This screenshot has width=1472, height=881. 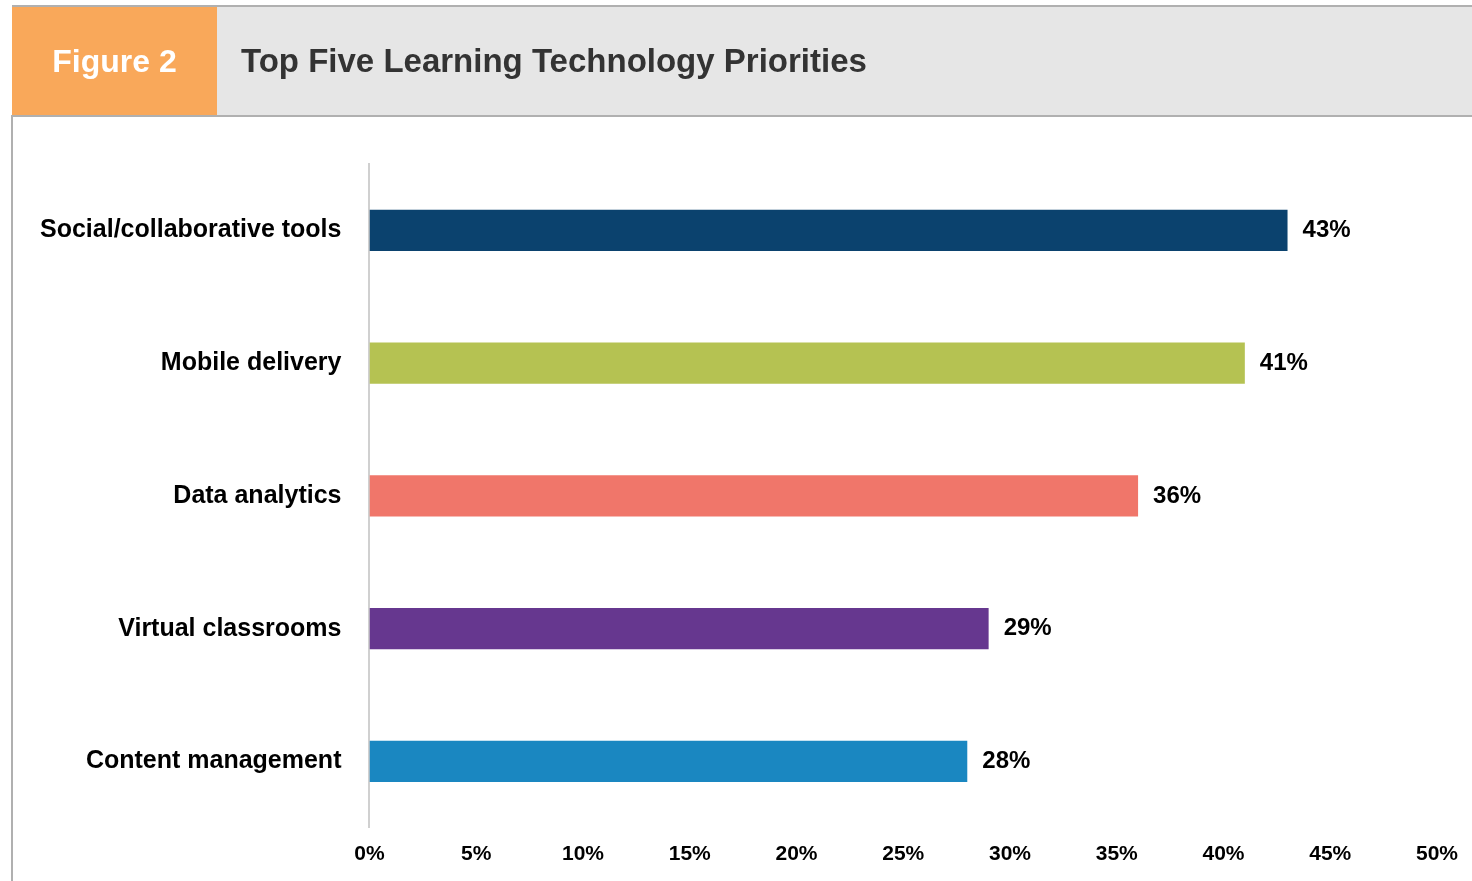 What do you see at coordinates (230, 626) in the screenshot?
I see `y-tick-label: Virtual classrooms` at bounding box center [230, 626].